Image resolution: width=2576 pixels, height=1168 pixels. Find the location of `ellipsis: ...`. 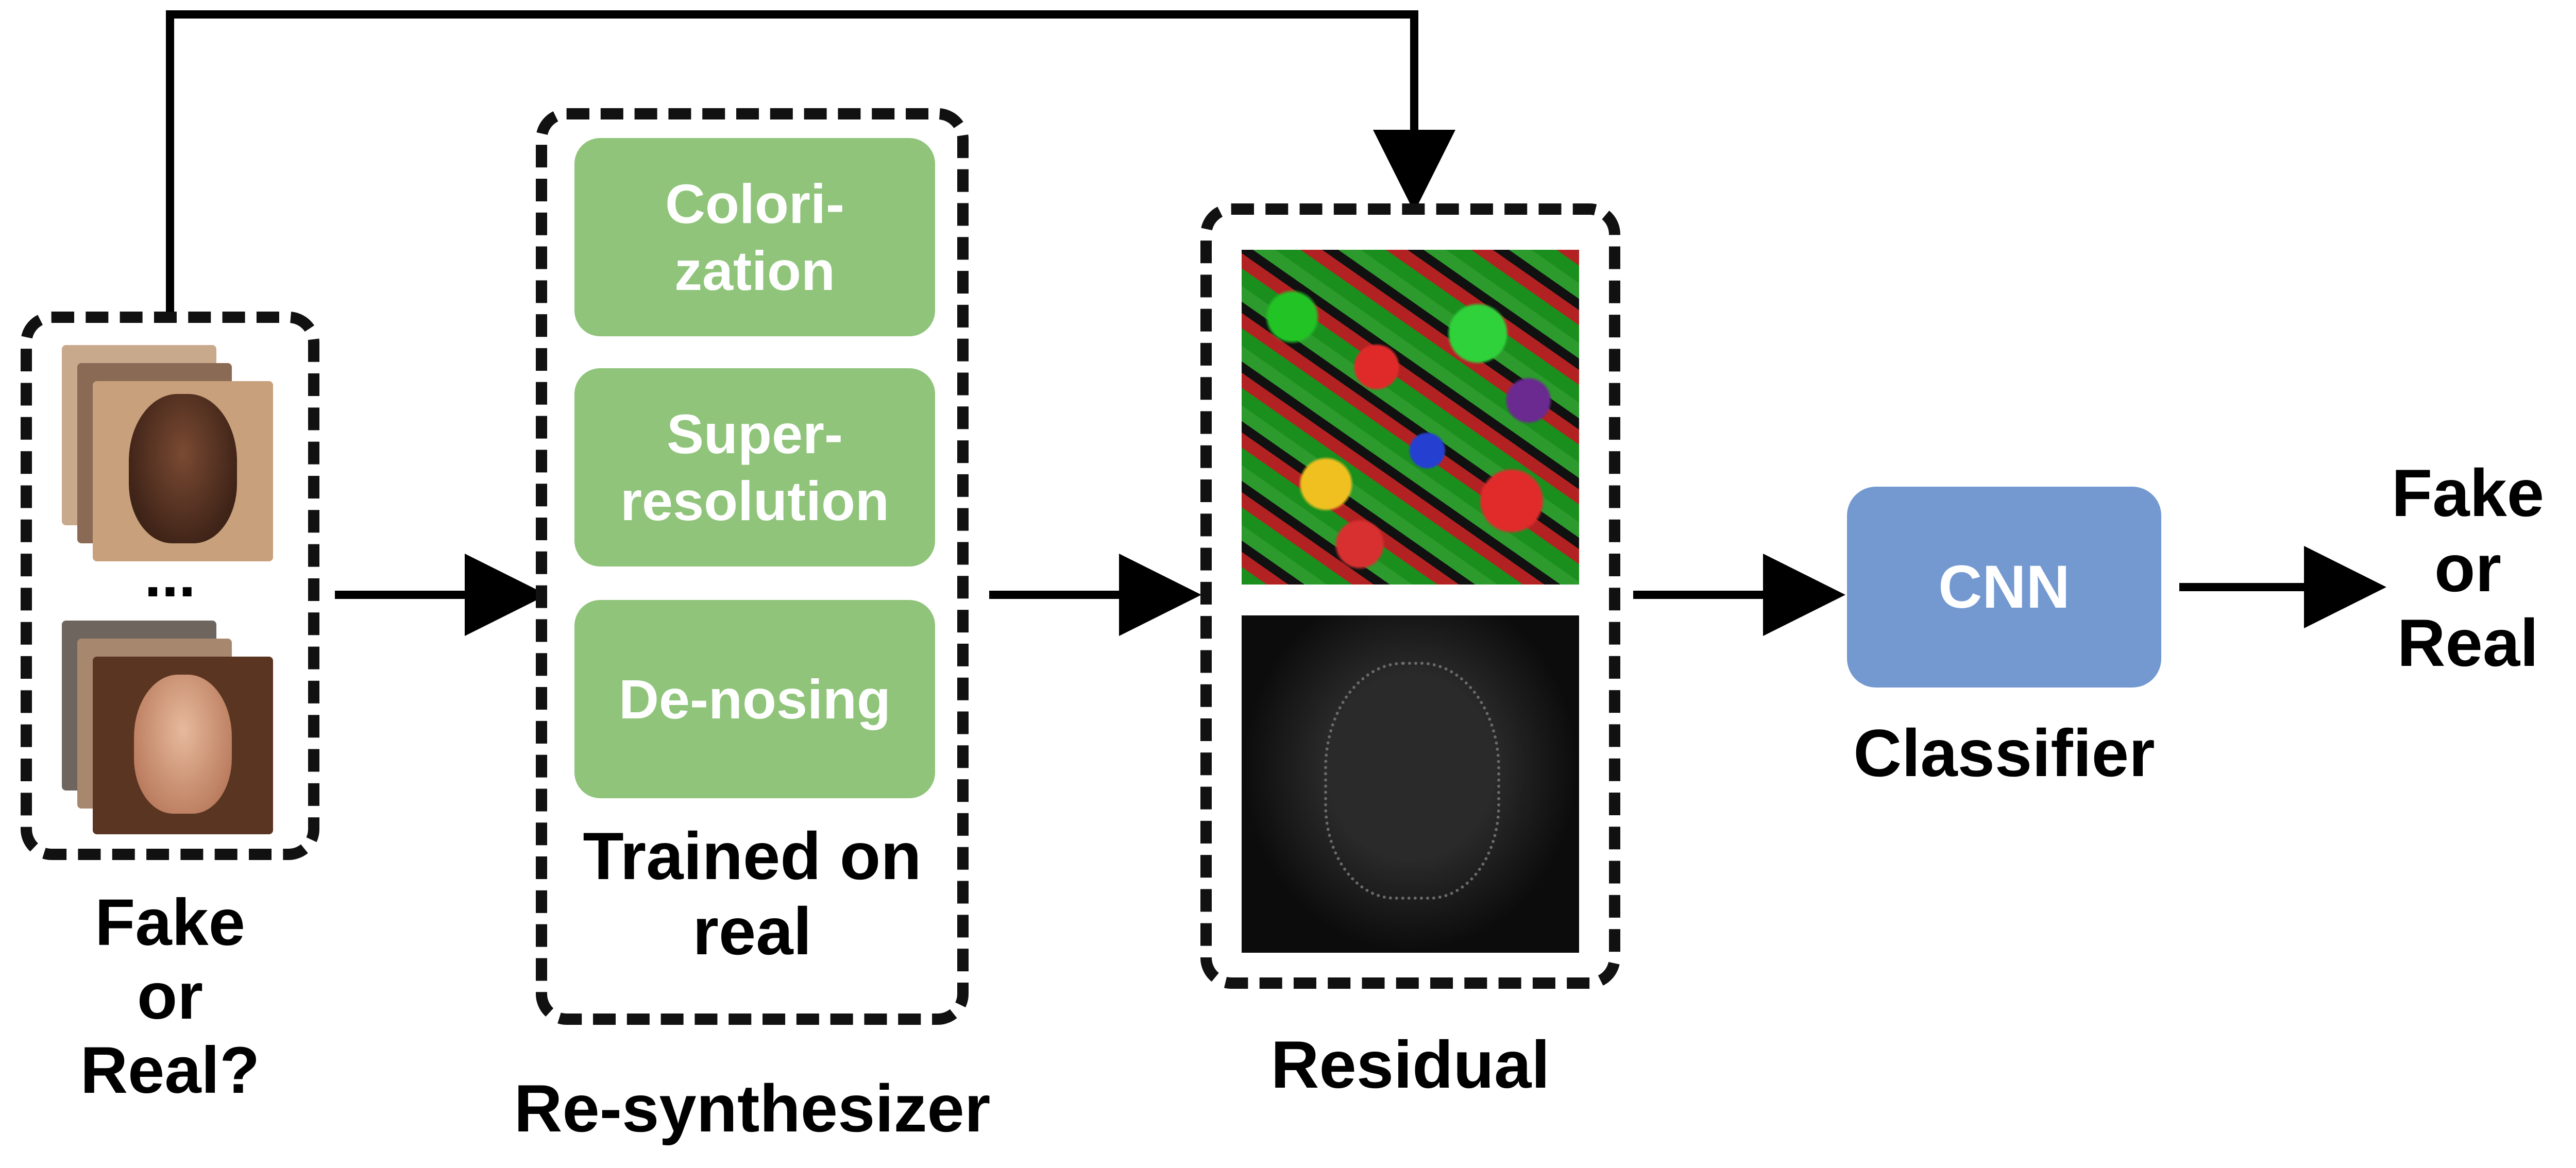

ellipsis: ... is located at coordinates (170, 575).